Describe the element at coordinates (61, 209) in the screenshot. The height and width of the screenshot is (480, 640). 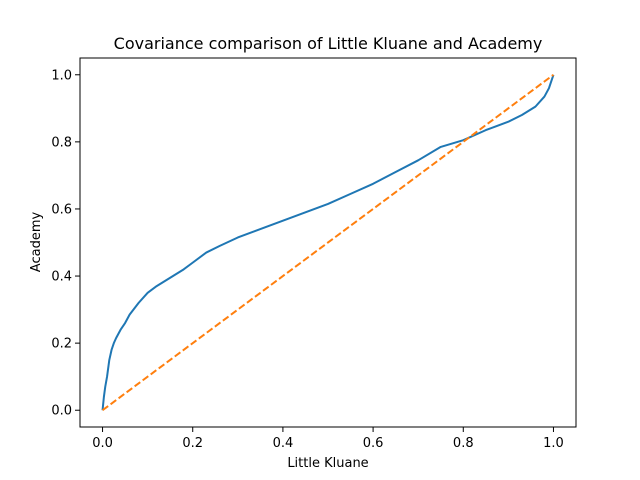
I see `y-tick-label: 0.6` at that location.